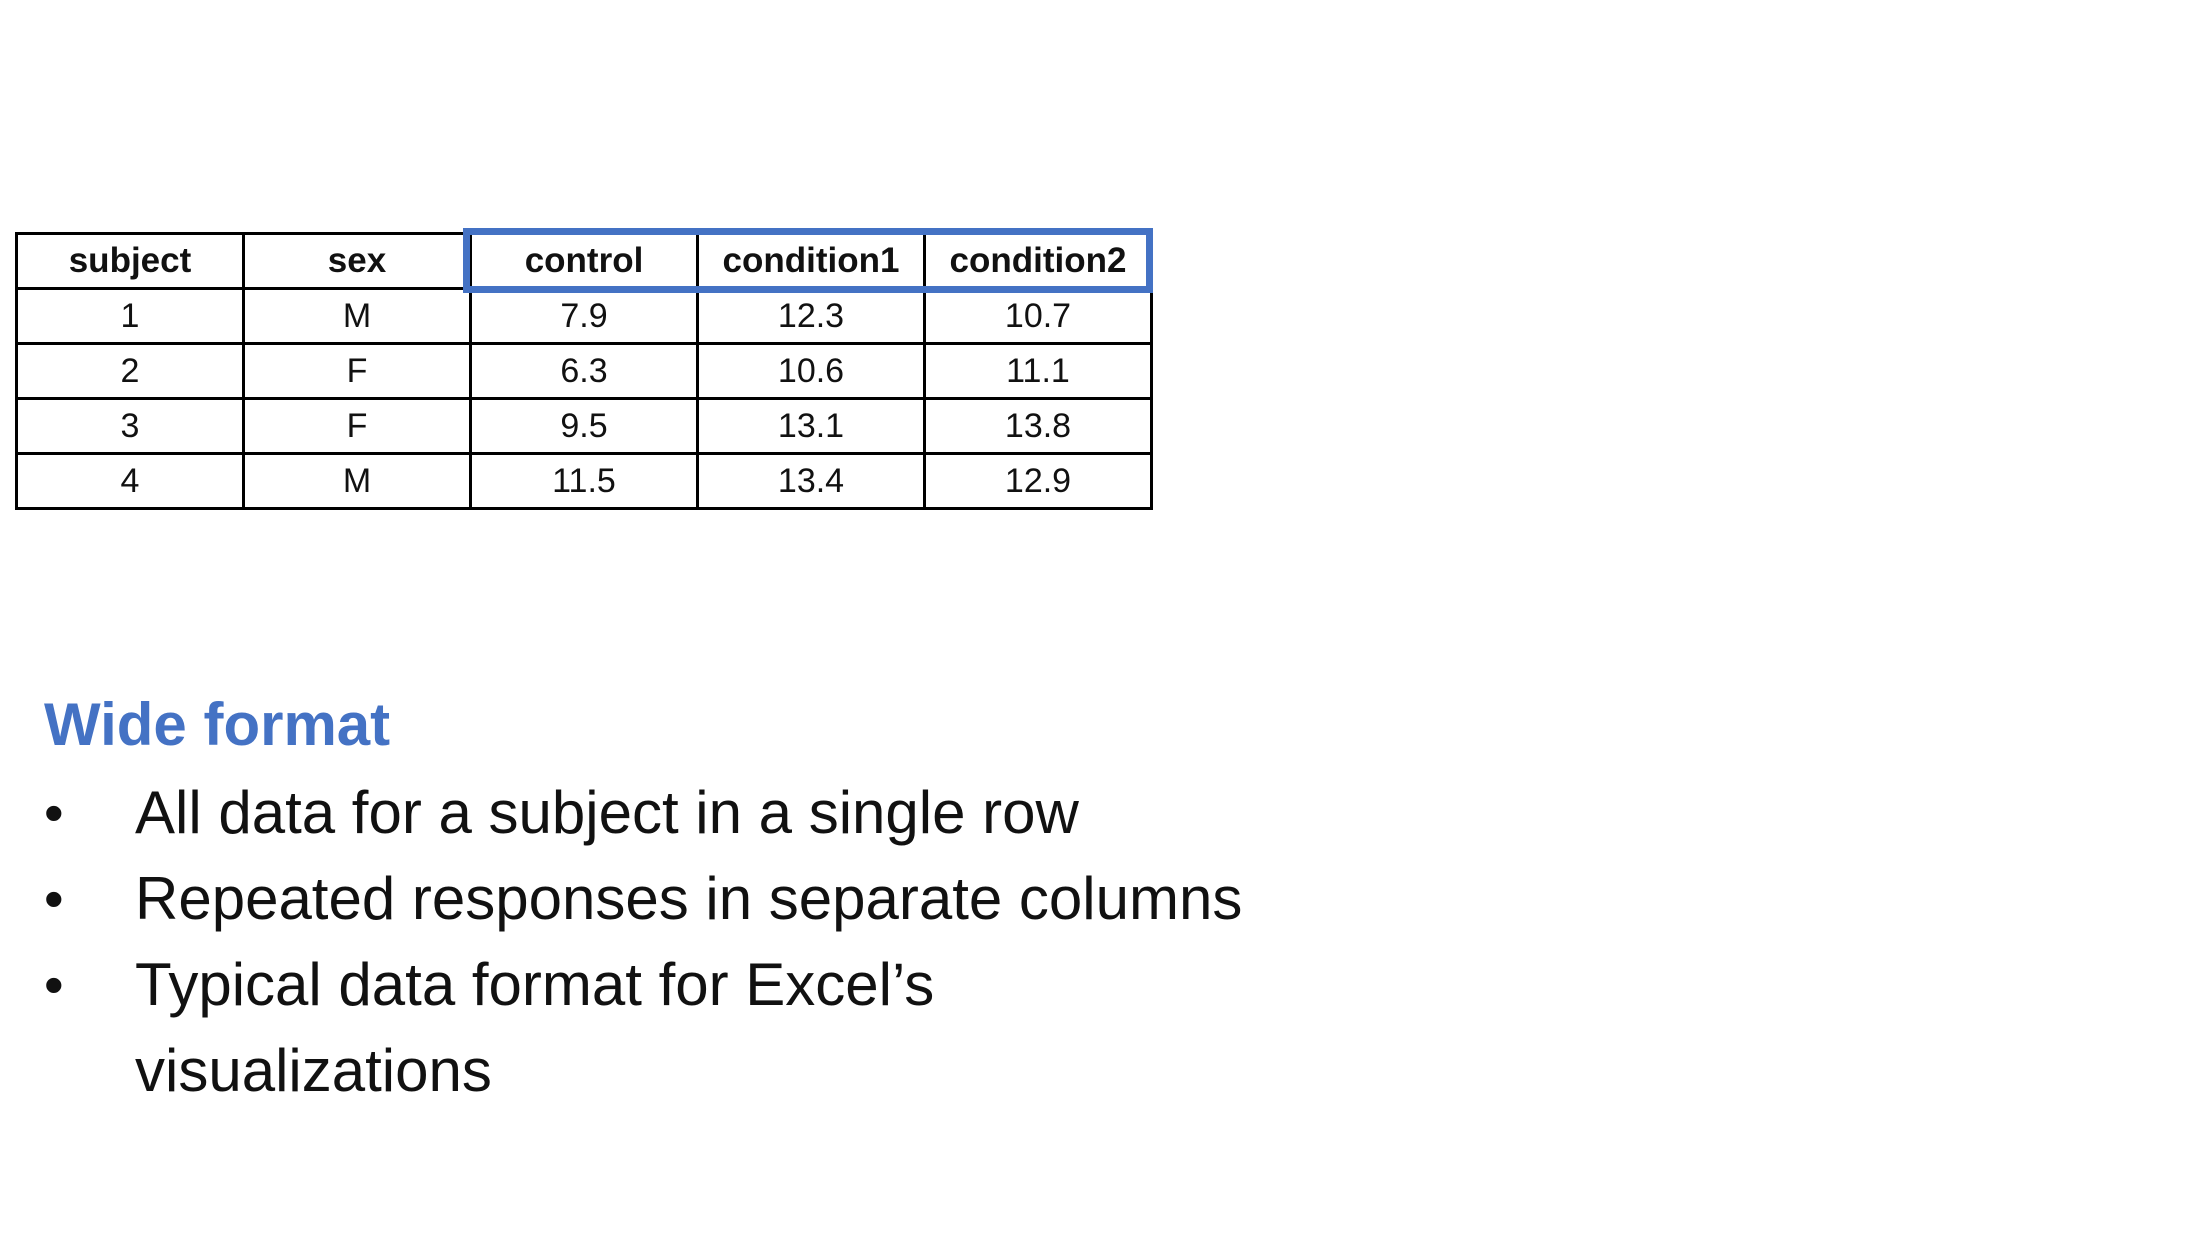  Describe the element at coordinates (811, 371) in the screenshot. I see `cell-condition1: 10.6` at that location.